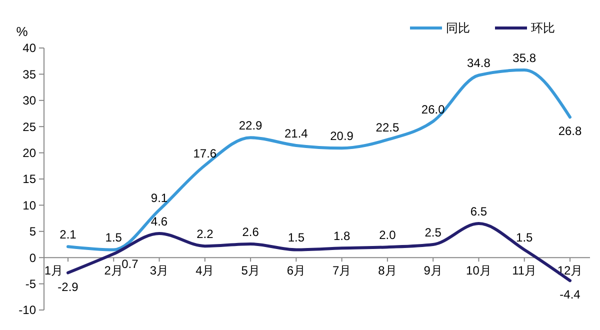 The image size is (600, 330). Describe the element at coordinates (387, 235) in the screenshot. I see `data-label: 2.0` at that location.